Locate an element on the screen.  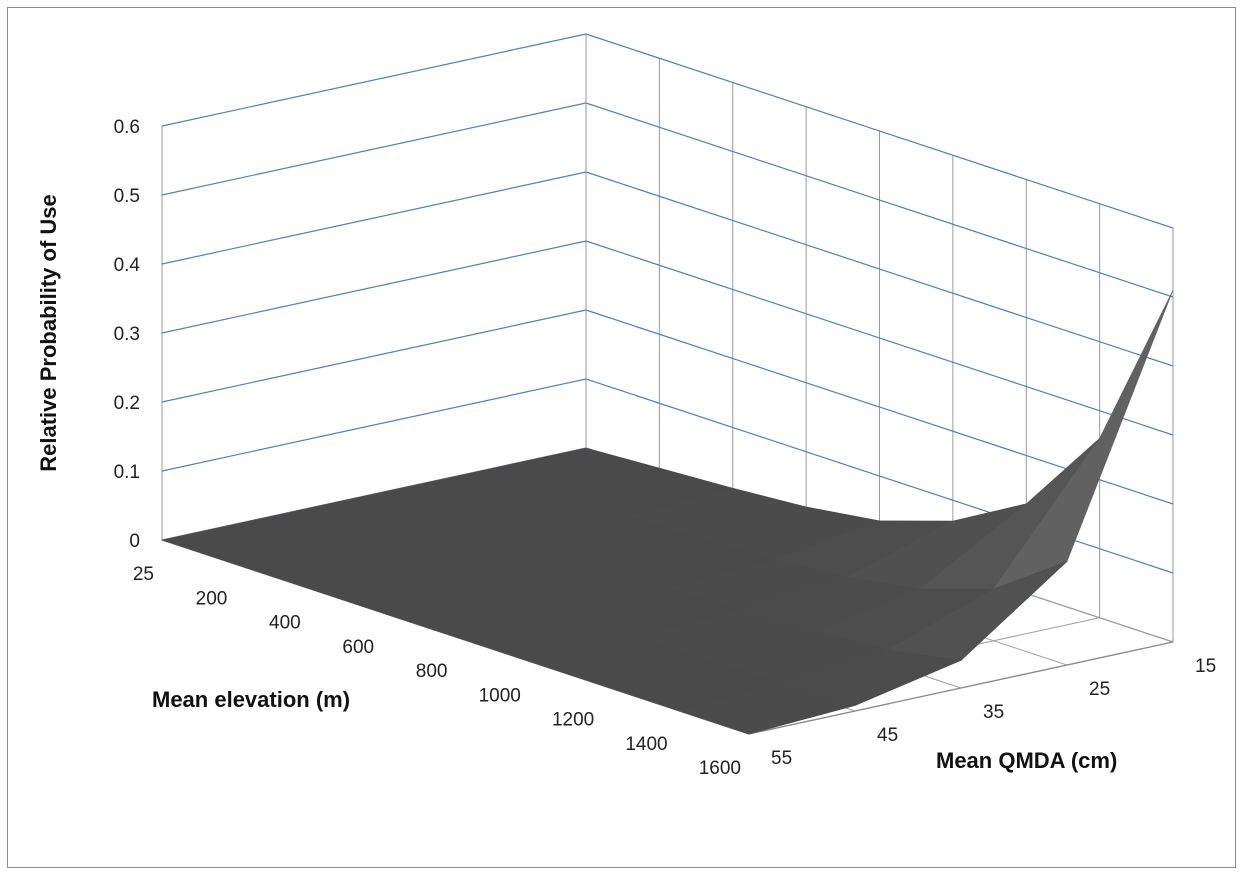
elevation-tick-label: 600 is located at coordinates (358, 647).